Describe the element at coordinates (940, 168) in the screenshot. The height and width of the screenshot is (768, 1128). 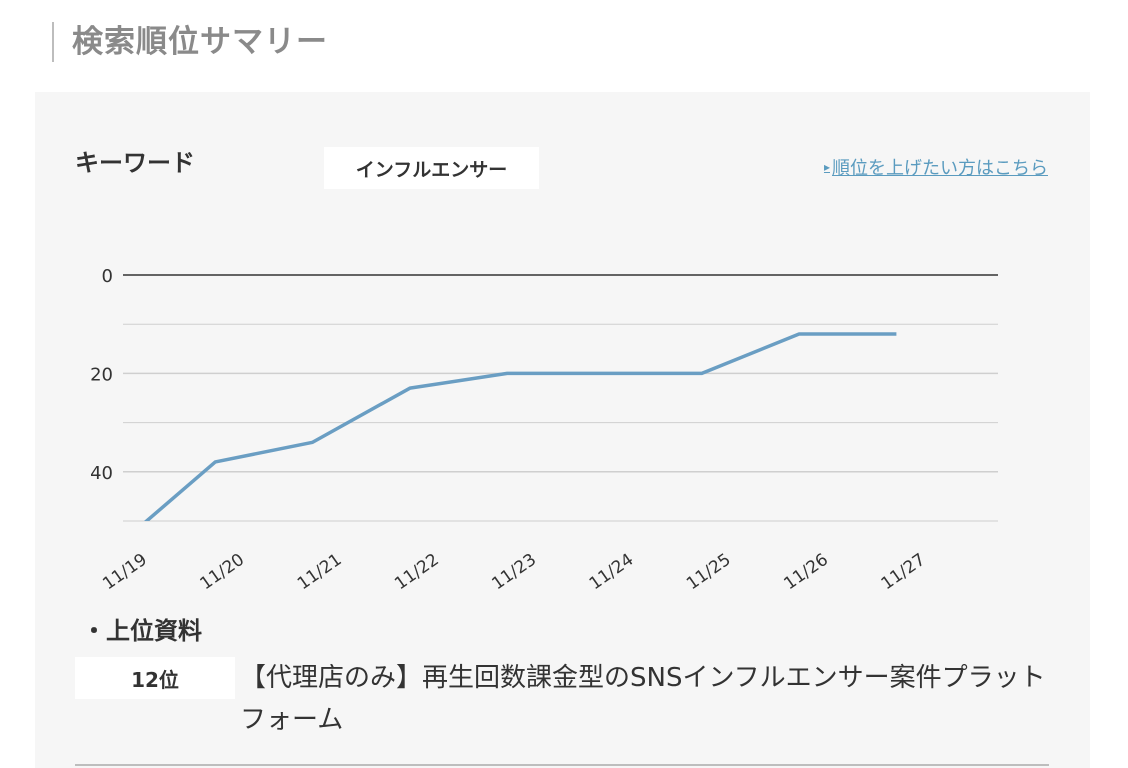
I see `improve-rank-link-label: 順位を上げたい方はこちら` at that location.